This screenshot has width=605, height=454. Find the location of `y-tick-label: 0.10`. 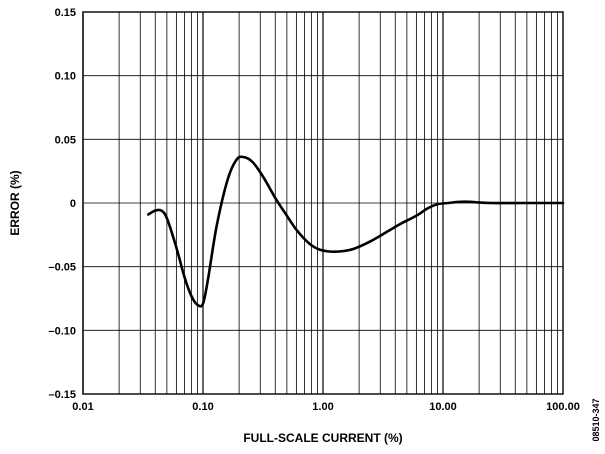

y-tick-label: 0.10 is located at coordinates (65, 77).